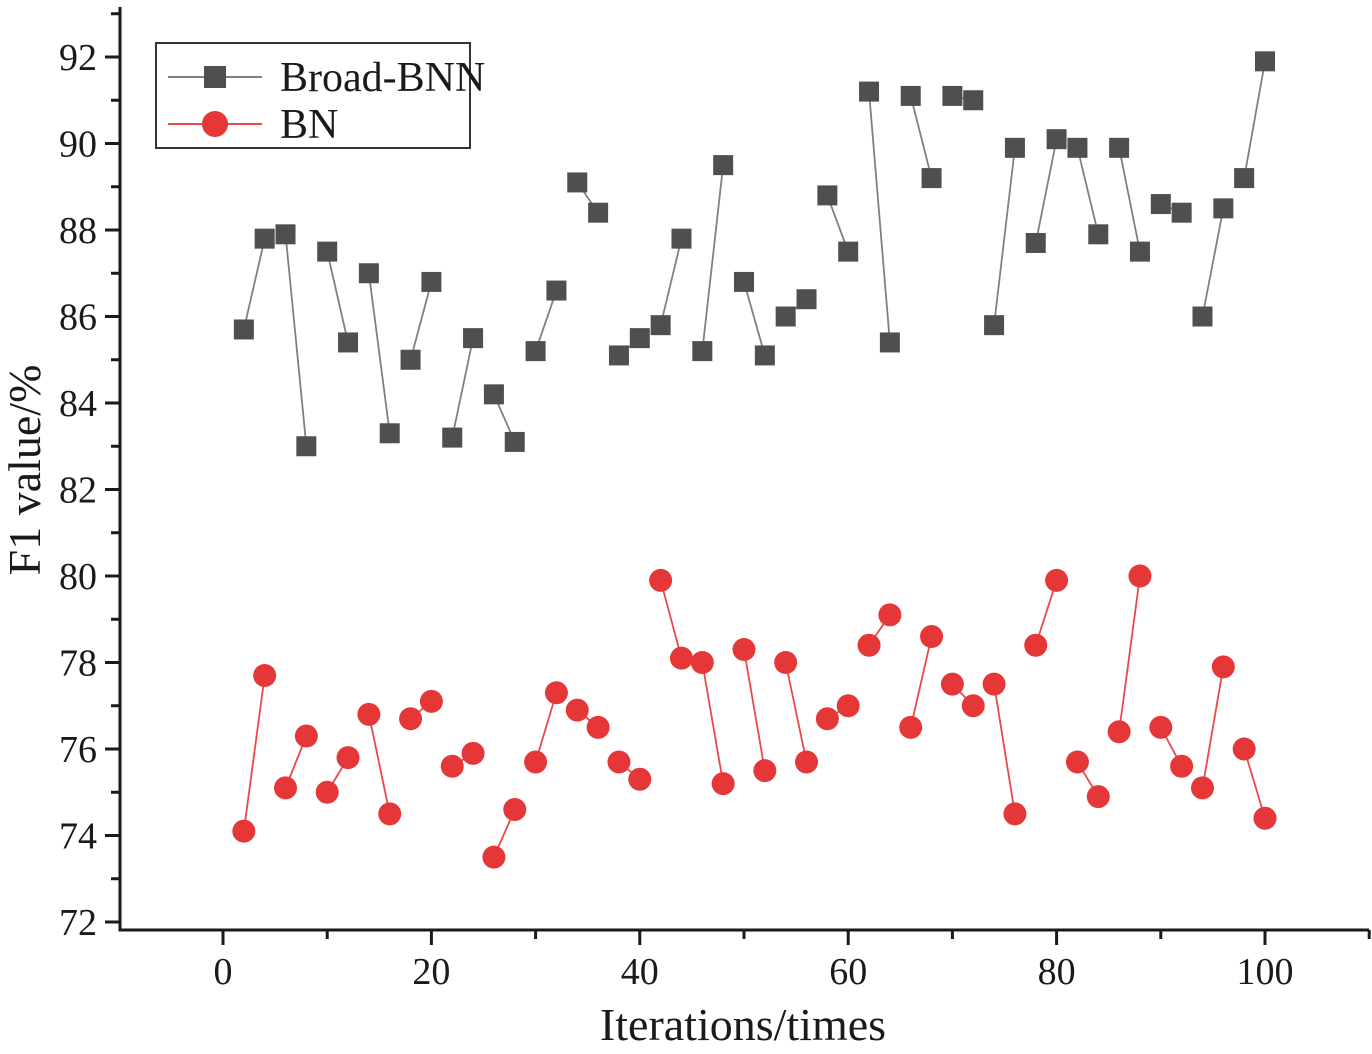  Describe the element at coordinates (78, 318) in the screenshot. I see `y-tick-label: 86` at that location.